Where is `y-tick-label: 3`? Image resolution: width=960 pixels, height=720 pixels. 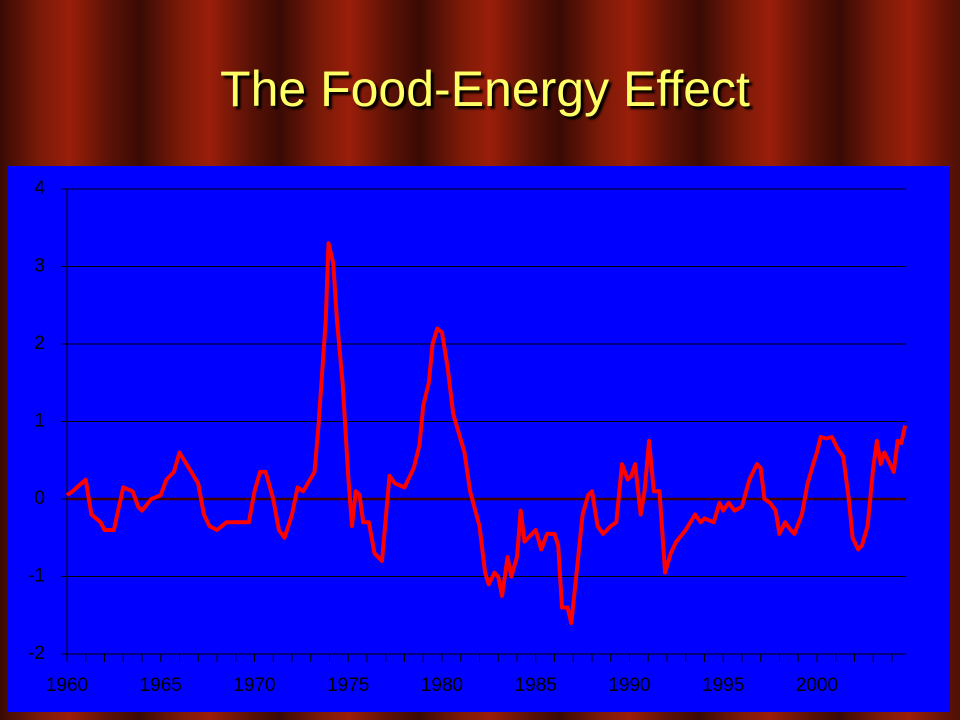 y-tick-label: 3 is located at coordinates (39, 266).